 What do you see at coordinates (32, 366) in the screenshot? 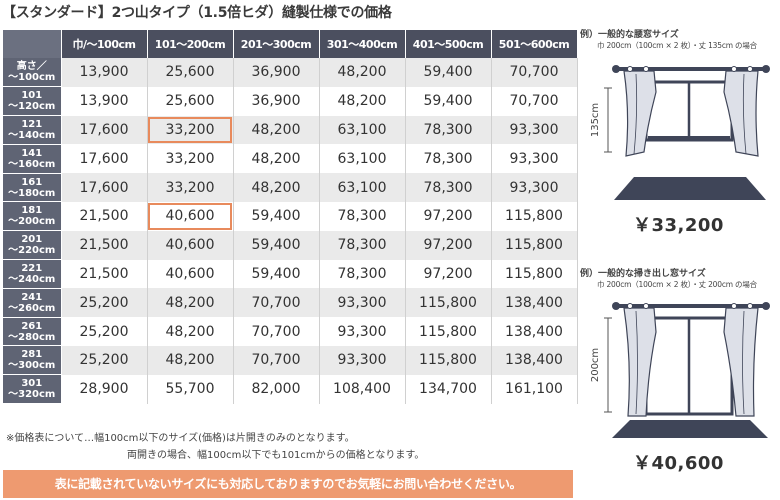
I see `row-label-line: 〜300cm` at bounding box center [32, 366].